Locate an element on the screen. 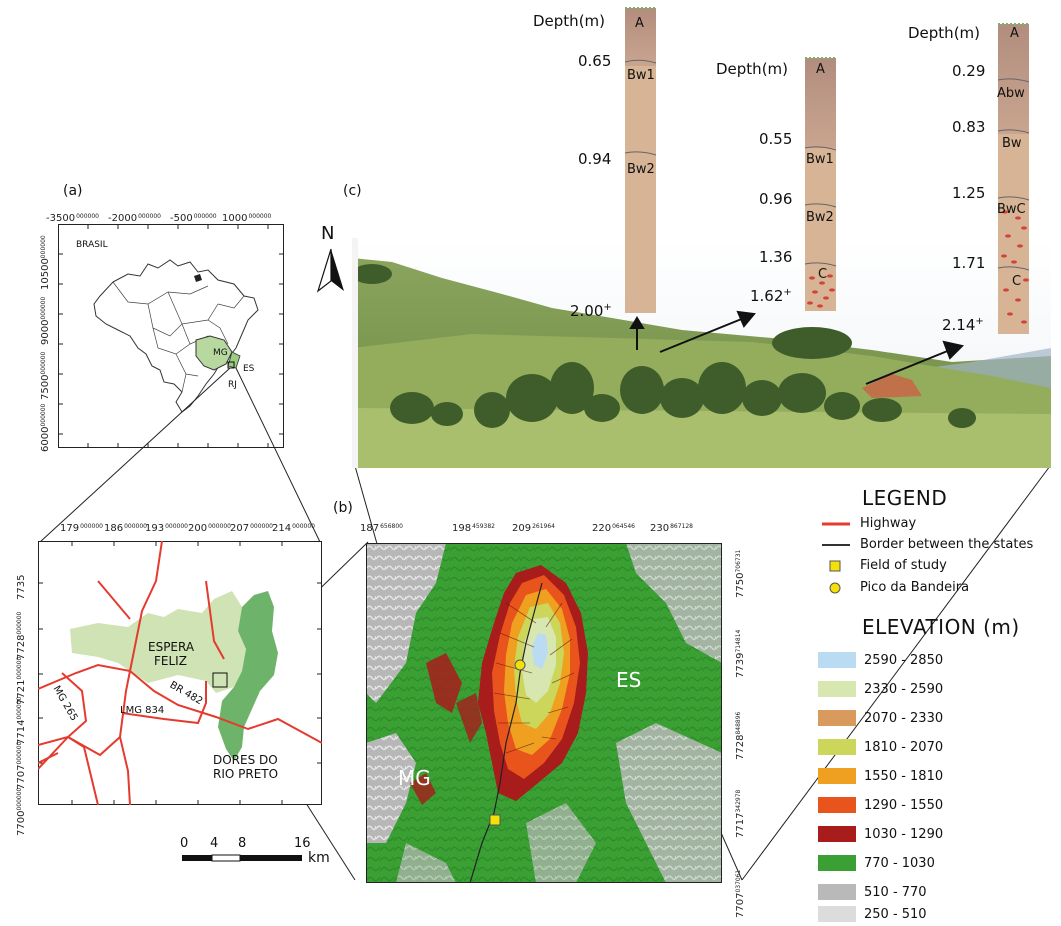  profile-2-horizon: Bw1 is located at coordinates (820, 159).